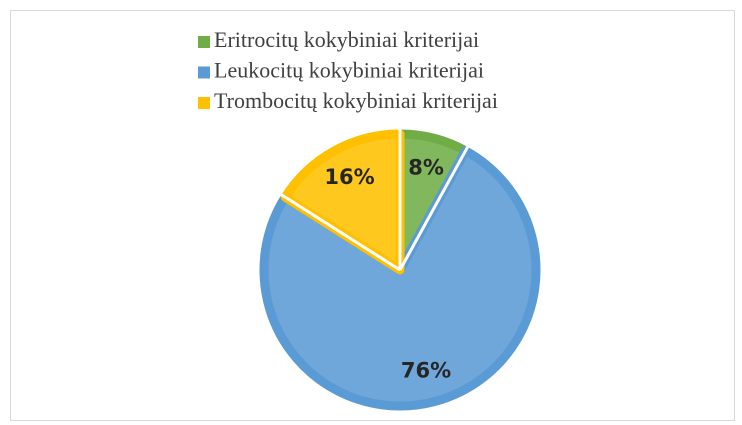 Image resolution: width=742 pixels, height=425 pixels. What do you see at coordinates (349, 70) in the screenshot?
I see `legend-label: Leukocitų kokybiniai kriterijai` at bounding box center [349, 70].